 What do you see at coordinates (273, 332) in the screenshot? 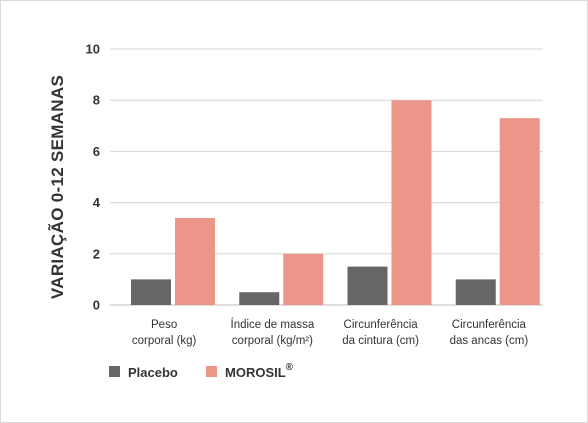
I see `x-tick-label: Índice de massa corporal (kg/m²)` at bounding box center [273, 332].